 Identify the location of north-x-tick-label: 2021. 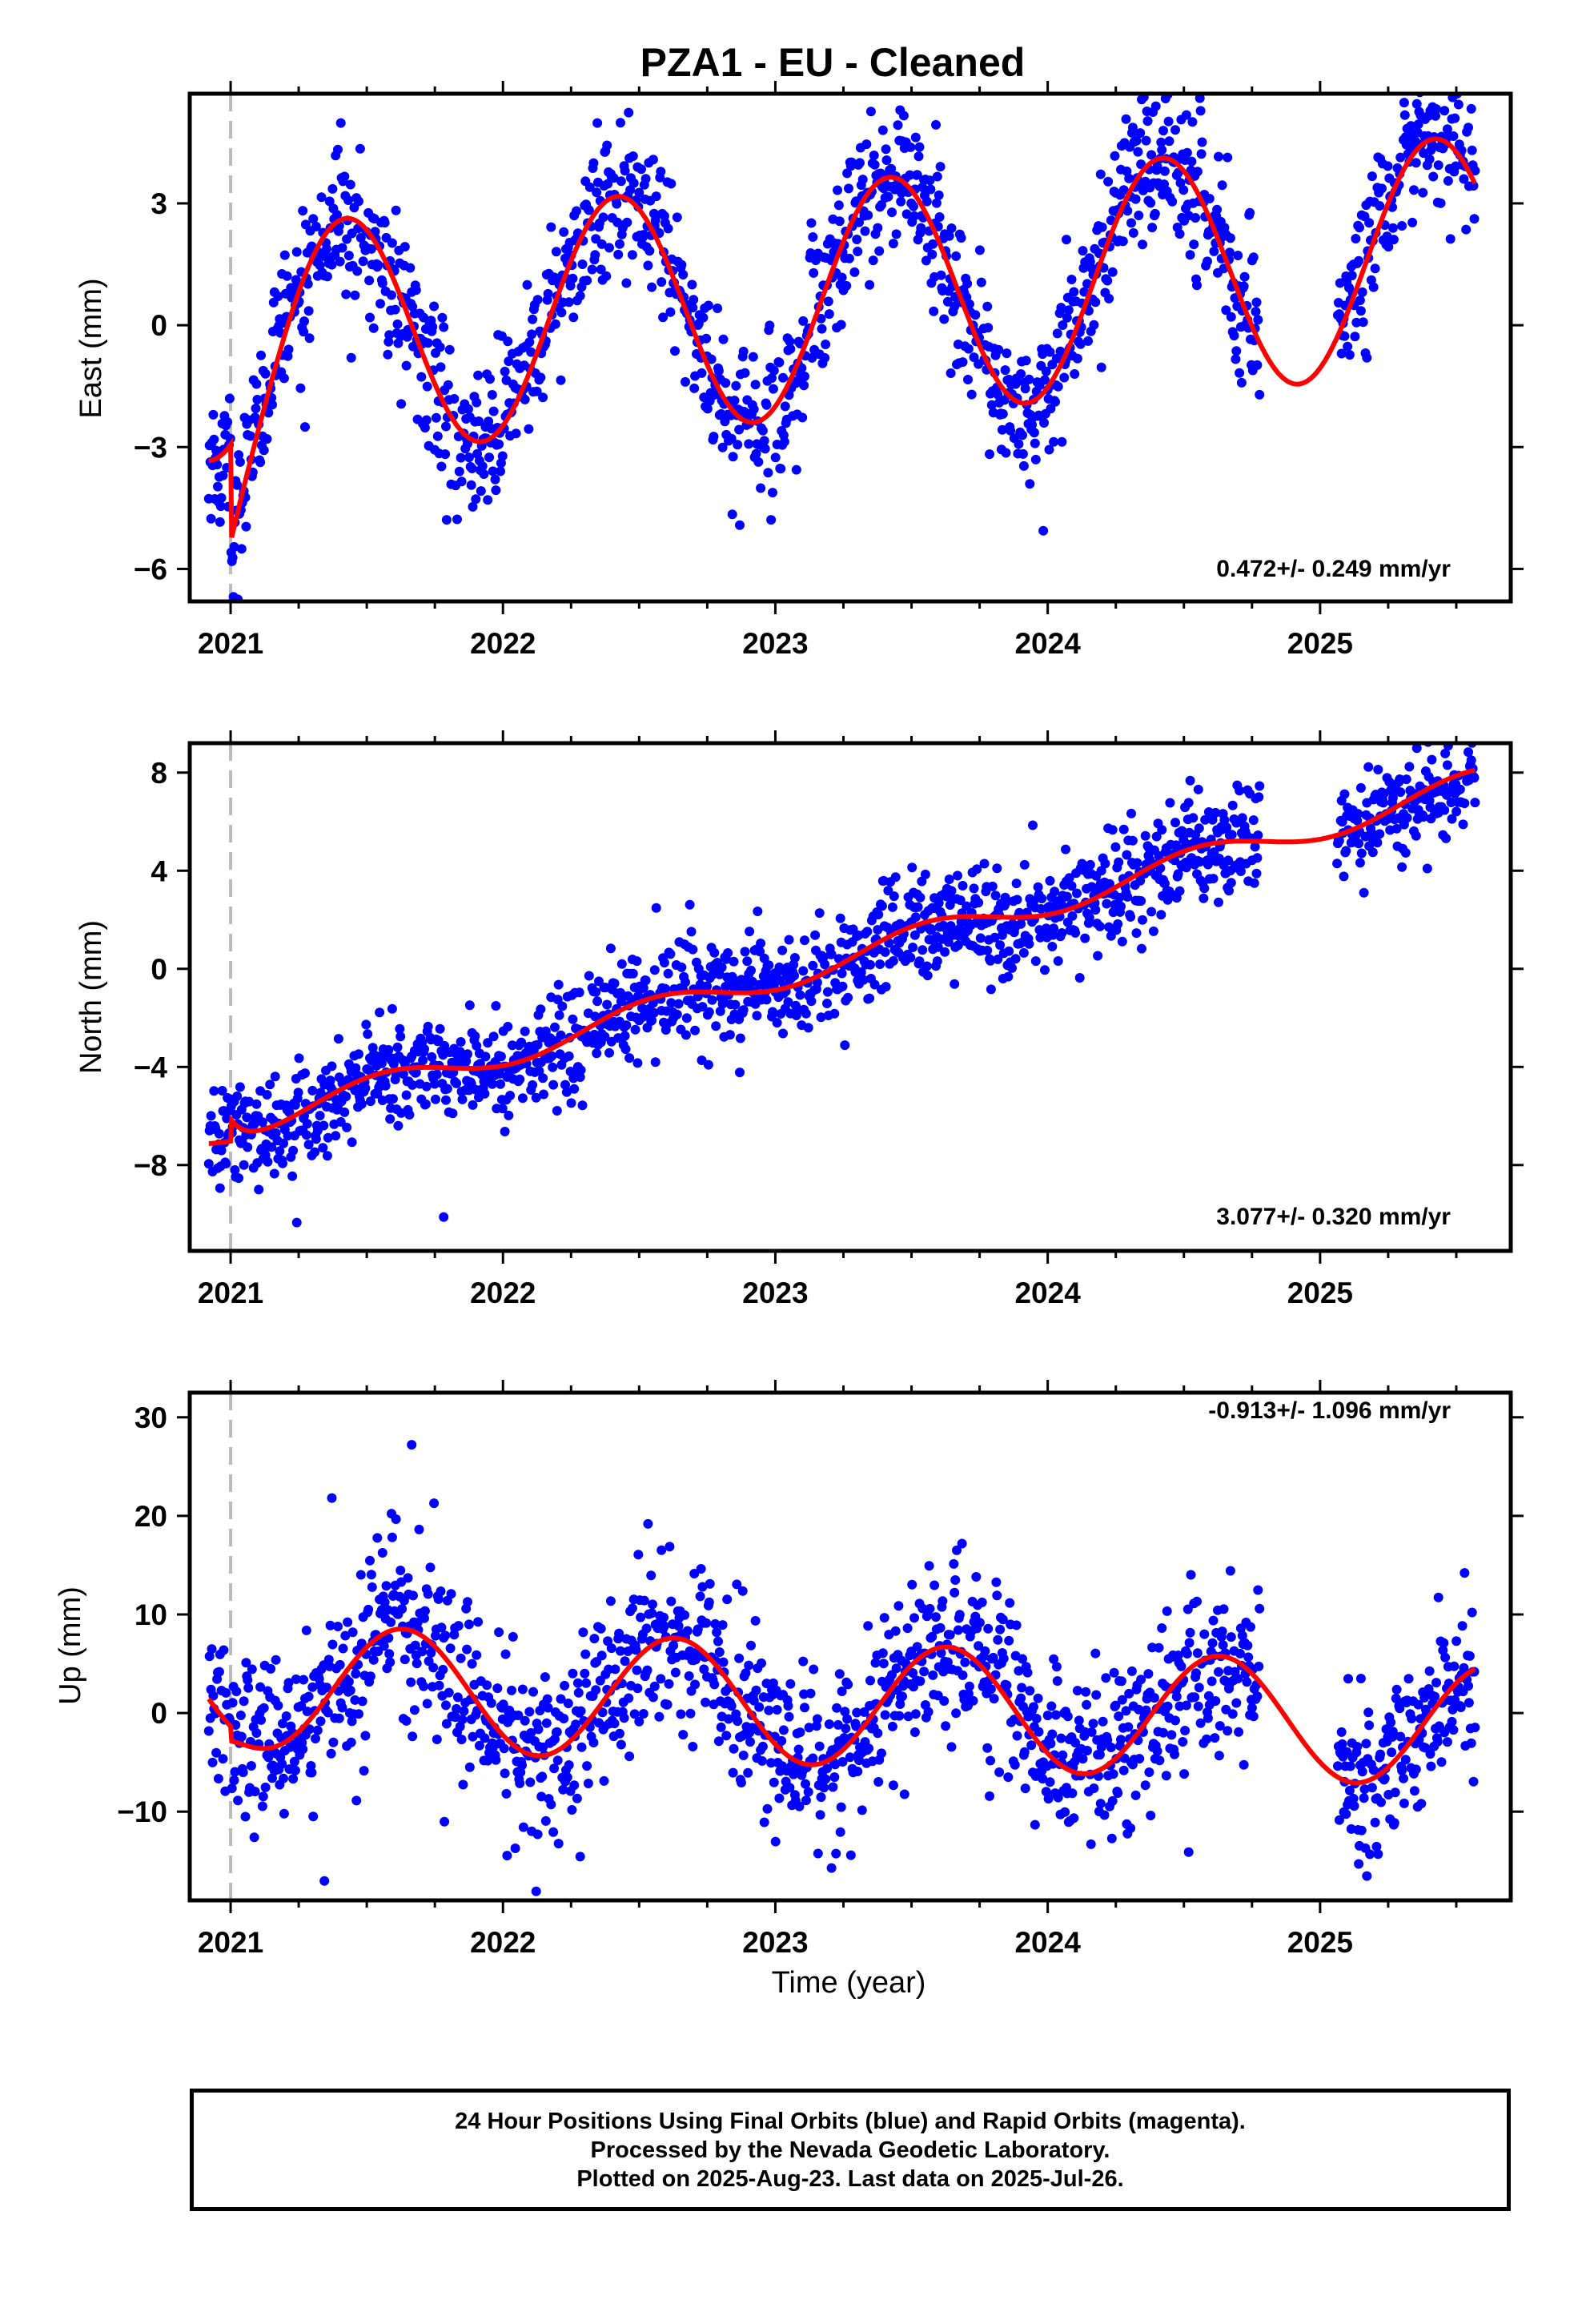
(230, 1293).